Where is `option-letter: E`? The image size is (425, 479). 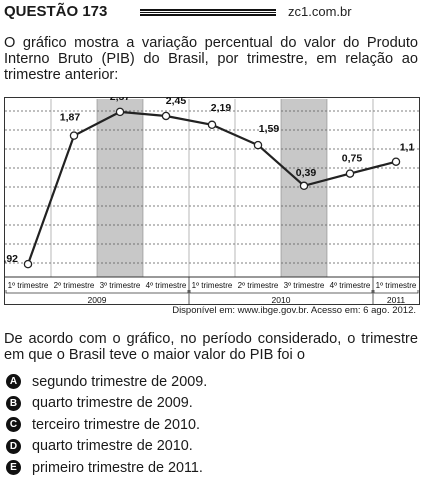 option-letter: E is located at coordinates (13, 468).